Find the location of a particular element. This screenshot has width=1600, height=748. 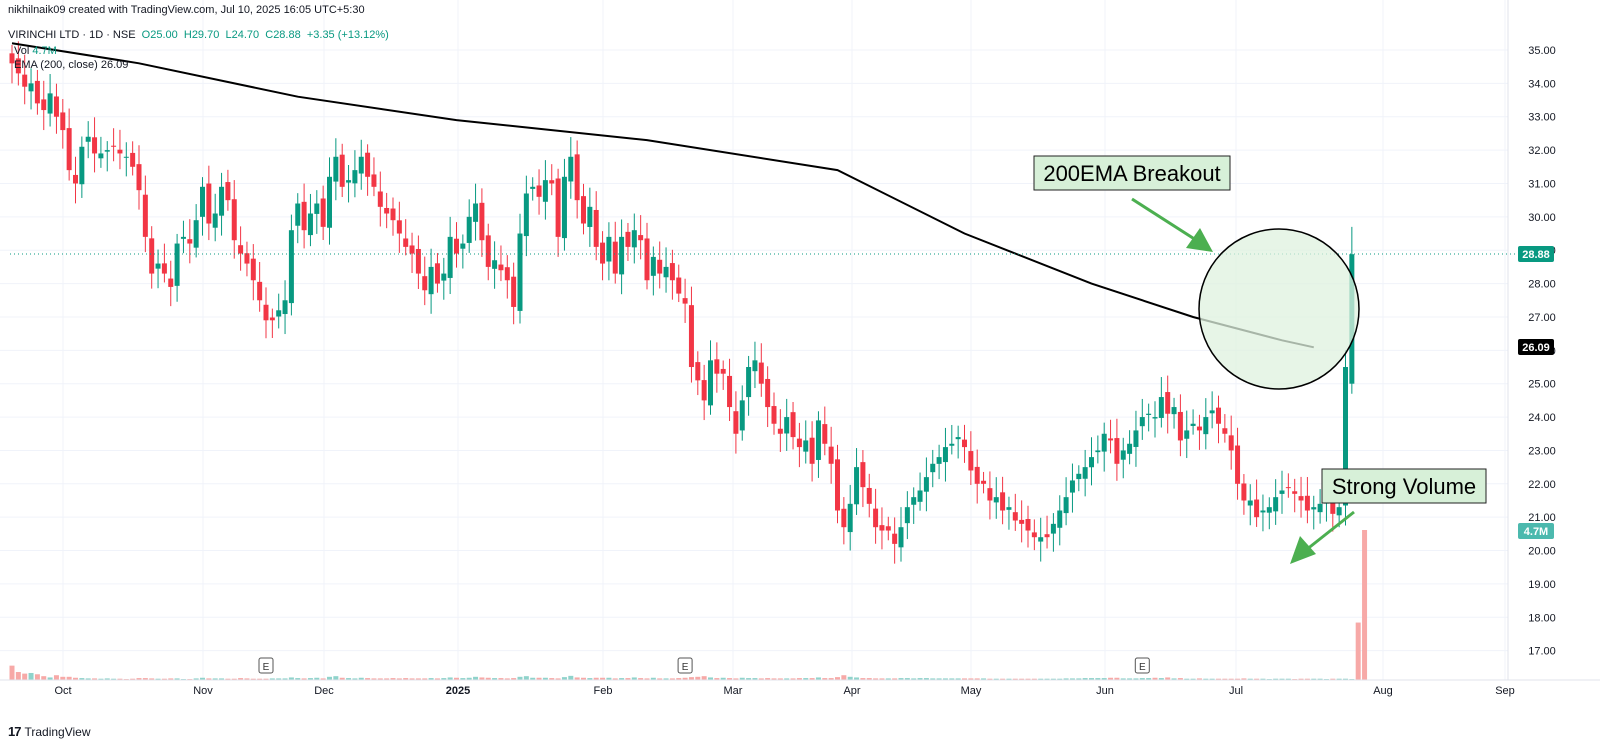

time-tick: Oct is located at coordinates (62, 691).